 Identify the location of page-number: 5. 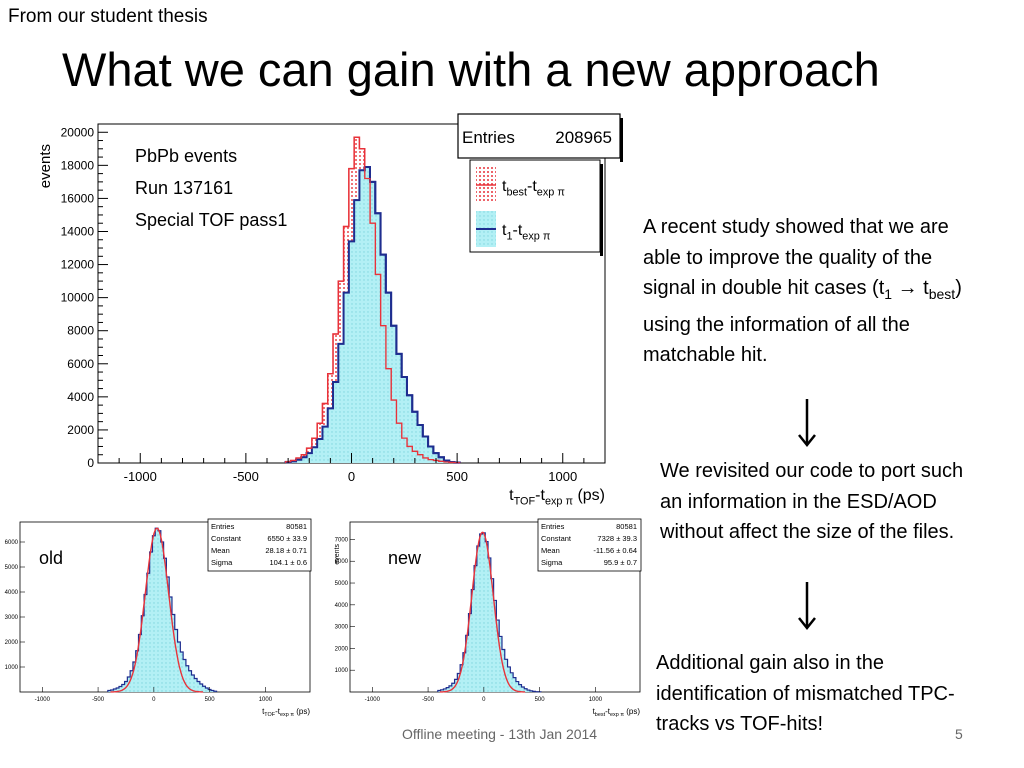
(959, 734).